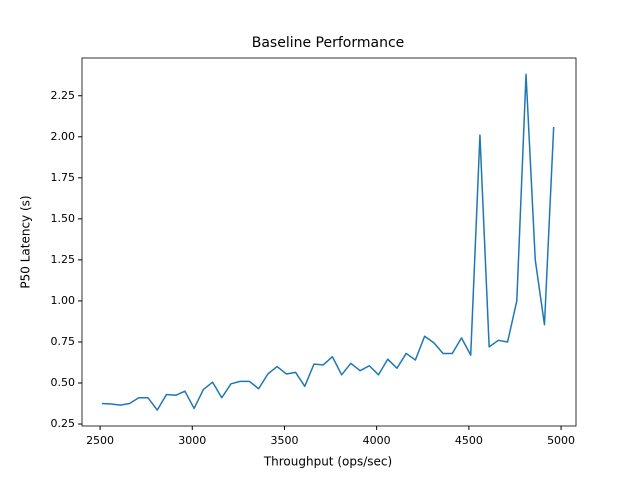 The height and width of the screenshot is (480, 640). Describe the element at coordinates (63, 177) in the screenshot. I see `y-tick-label: 1.75` at that location.